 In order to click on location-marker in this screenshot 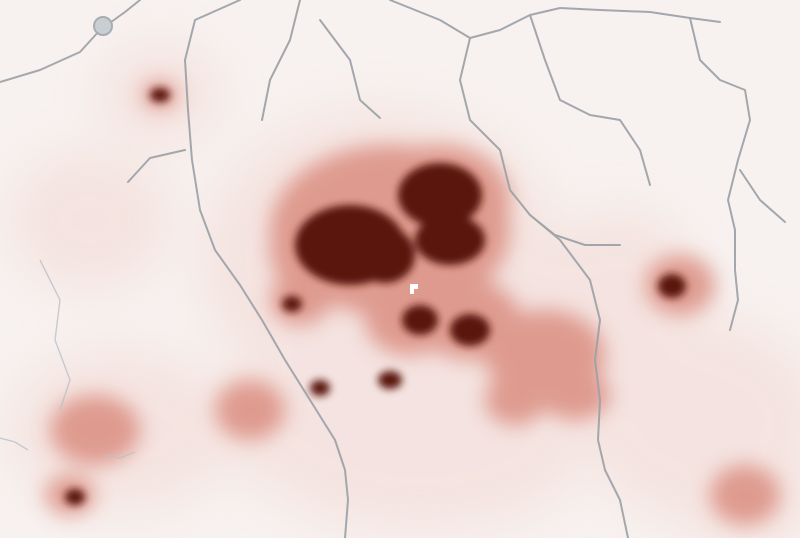, I will do `click(414, 289)`.